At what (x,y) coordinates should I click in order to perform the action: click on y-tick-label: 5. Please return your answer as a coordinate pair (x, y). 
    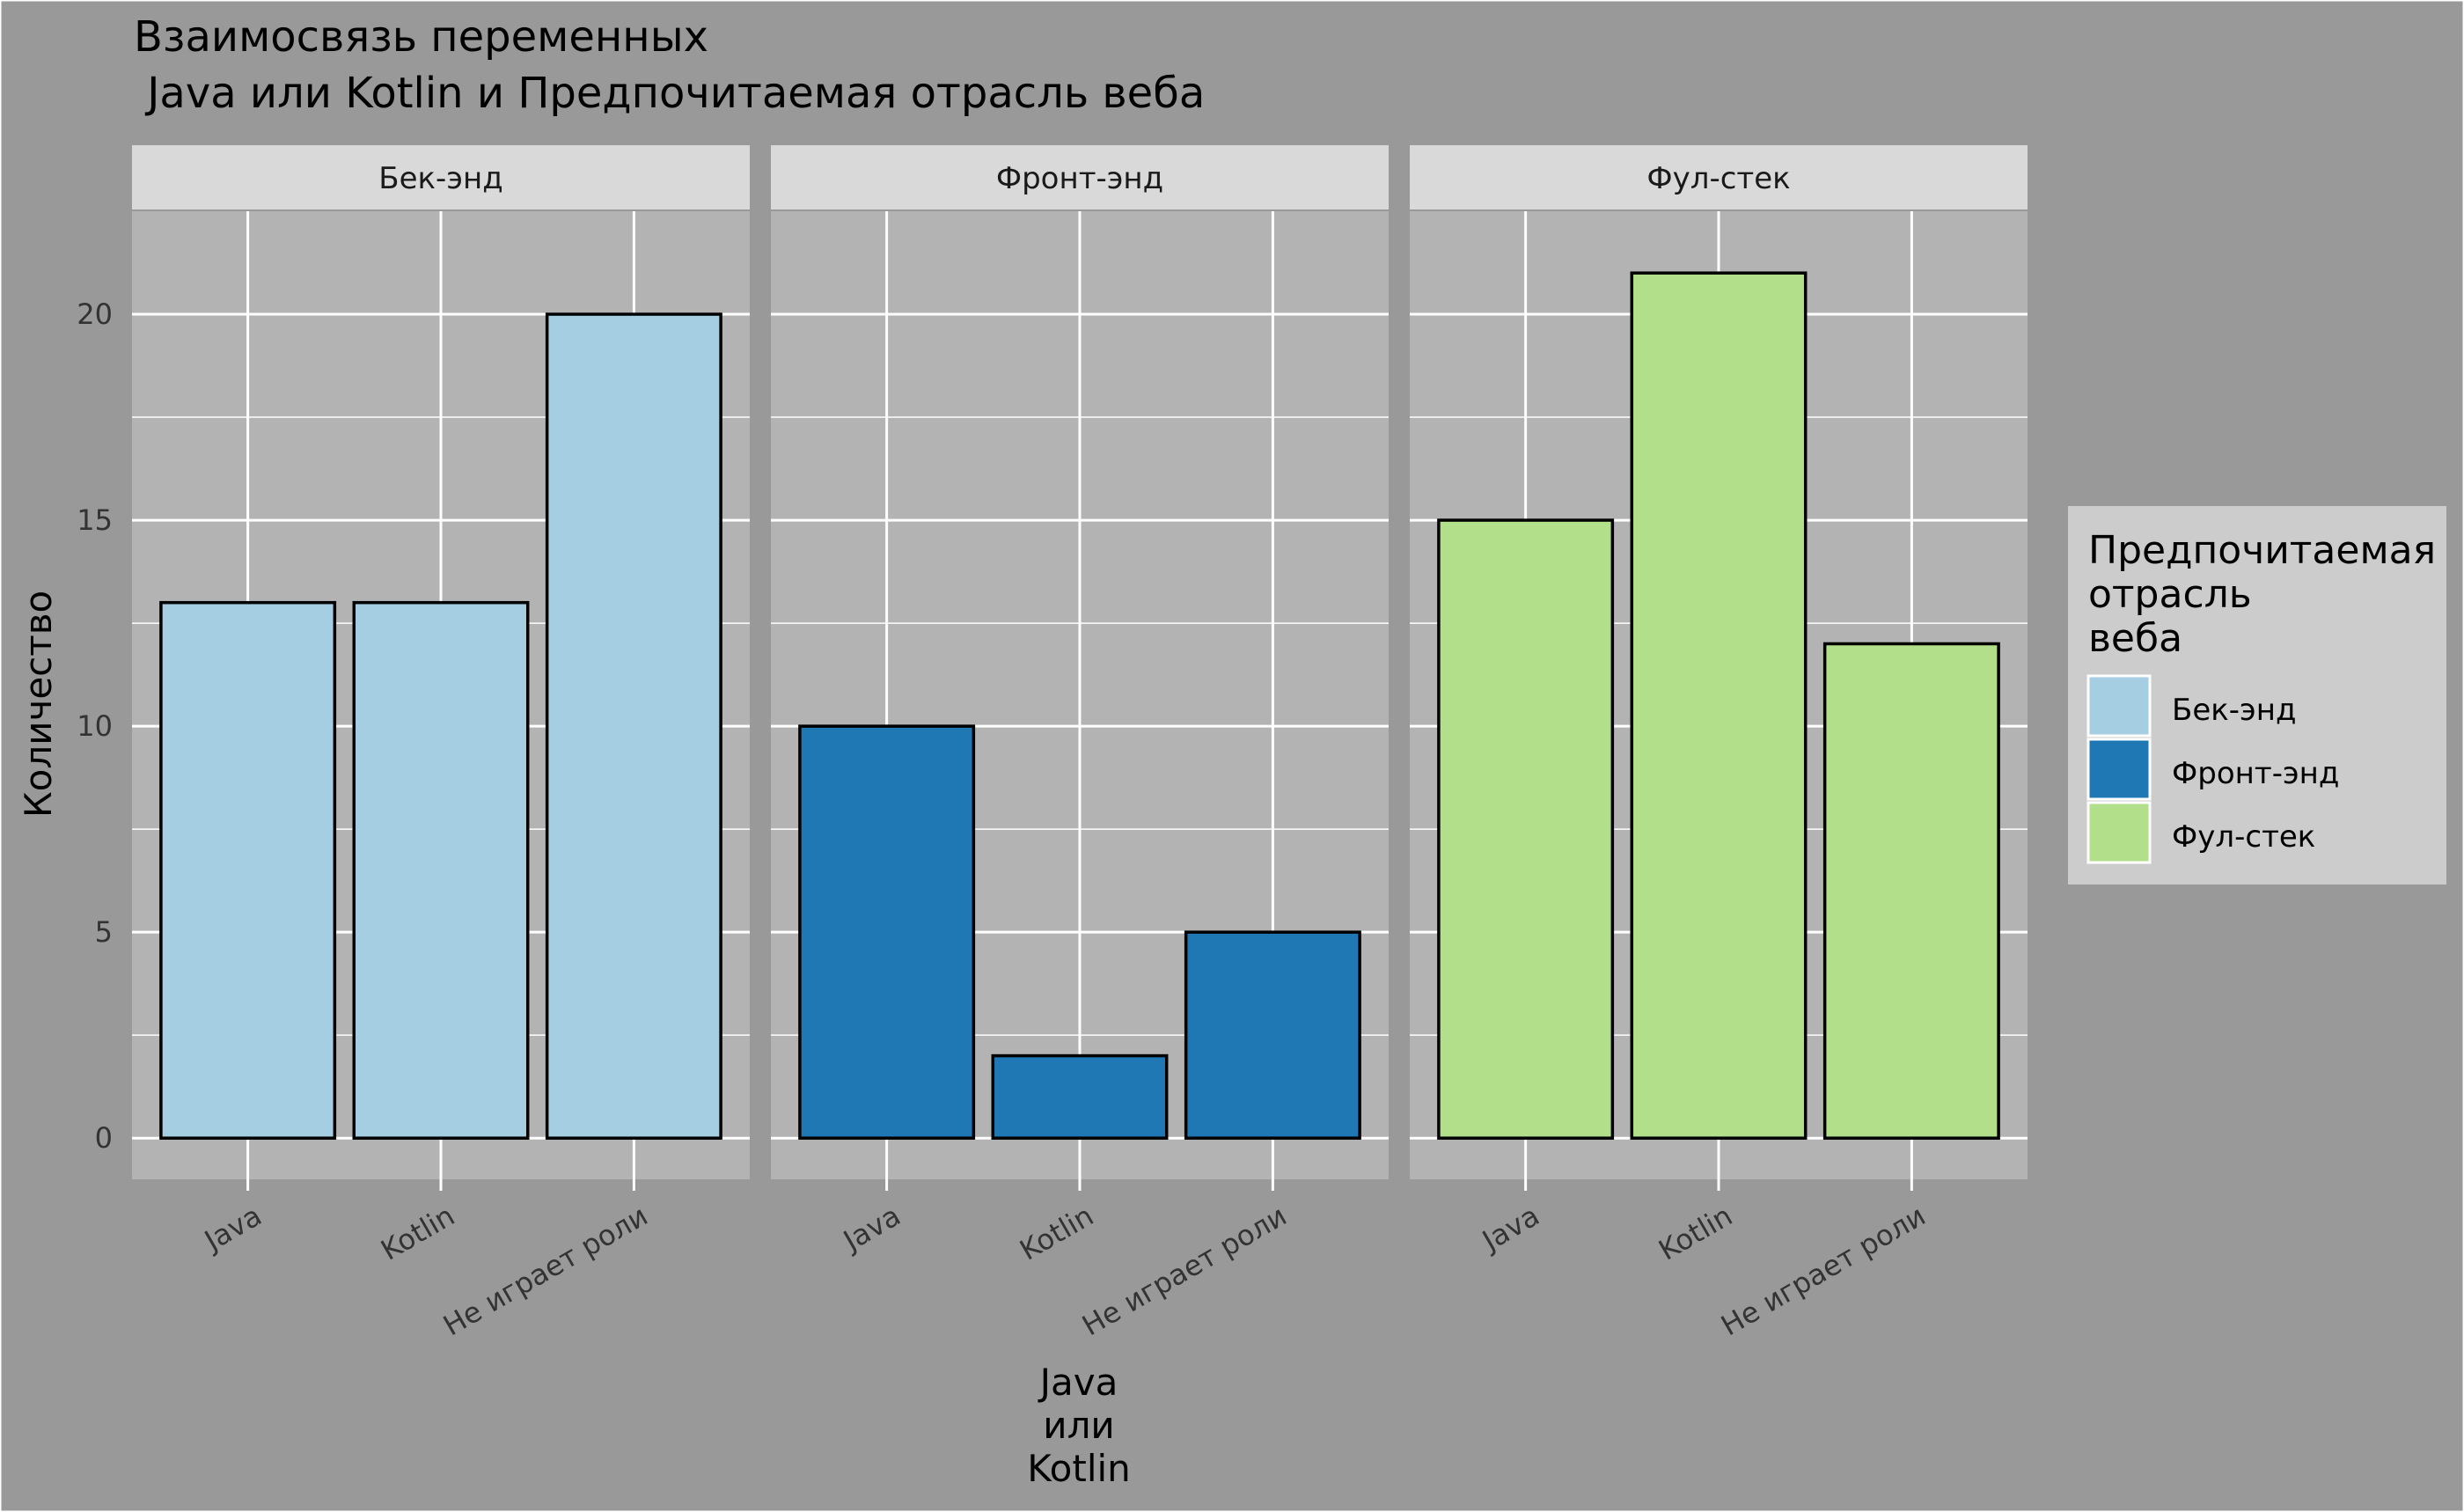
    Looking at the image, I should click on (104, 932).